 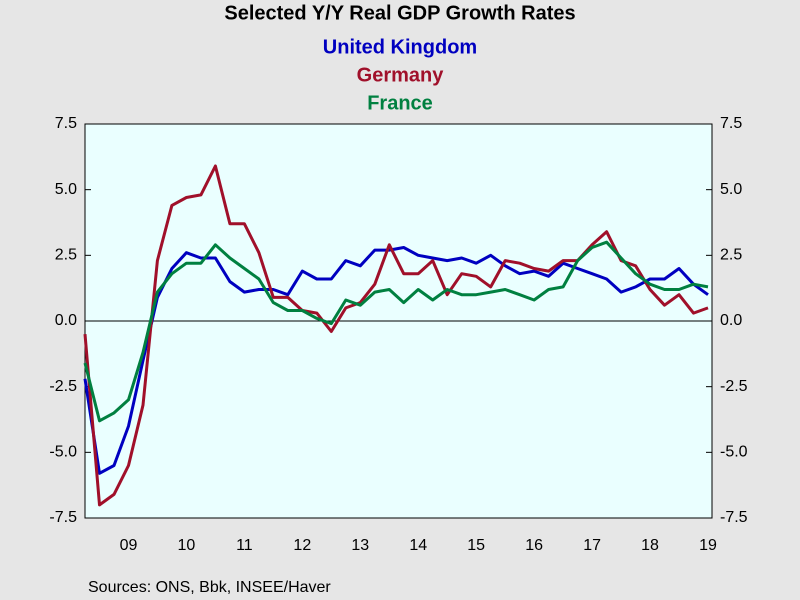 What do you see at coordinates (731, 320) in the screenshot?
I see `y2-tick-label: 0.0` at bounding box center [731, 320].